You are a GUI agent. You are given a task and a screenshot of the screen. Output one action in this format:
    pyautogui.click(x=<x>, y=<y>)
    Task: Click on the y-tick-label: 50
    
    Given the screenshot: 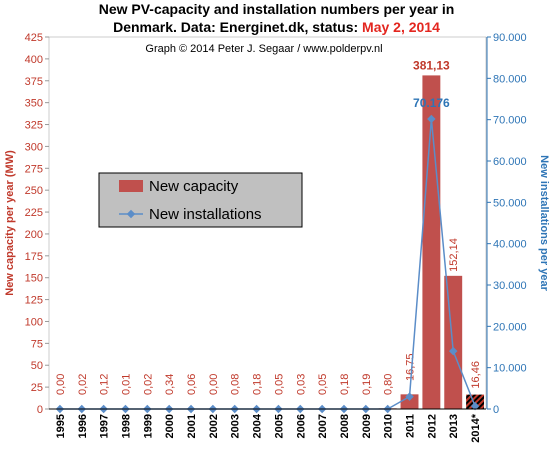 What is the action you would take?
    pyautogui.click(x=37, y=366)
    